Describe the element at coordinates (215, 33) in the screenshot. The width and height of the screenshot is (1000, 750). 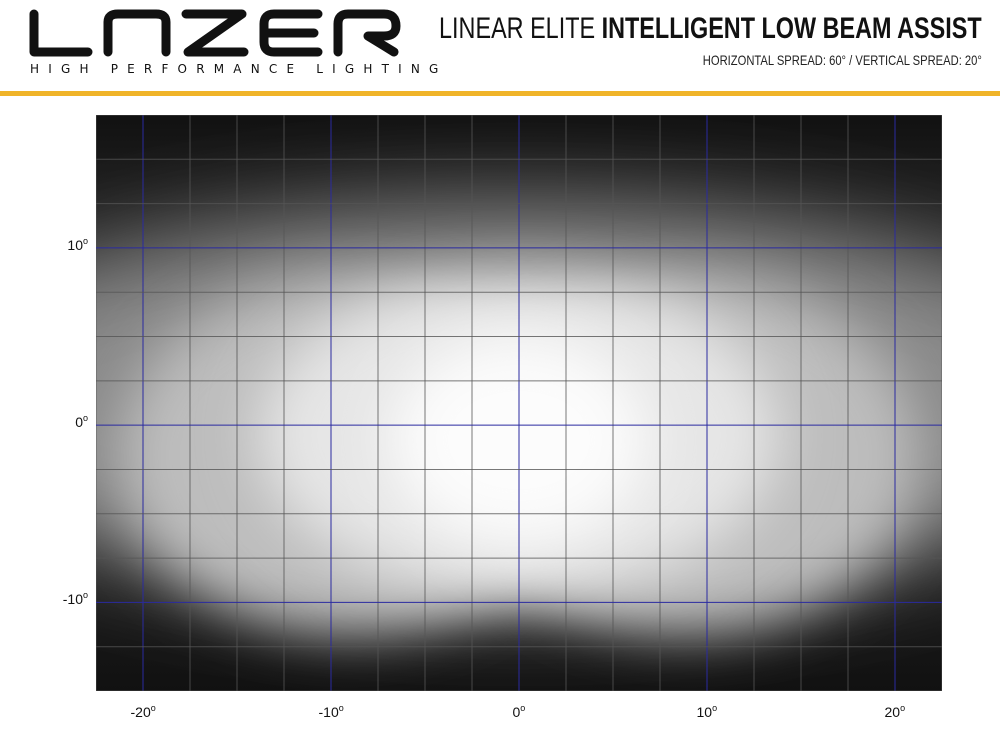
I see `lazer-logo` at that location.